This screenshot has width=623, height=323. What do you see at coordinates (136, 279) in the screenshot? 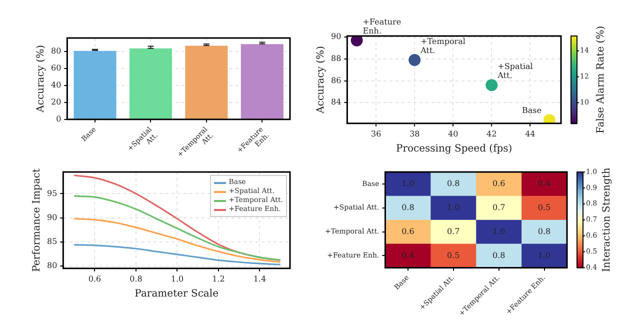
I see `x-tick-label: 0.8` at bounding box center [136, 279].